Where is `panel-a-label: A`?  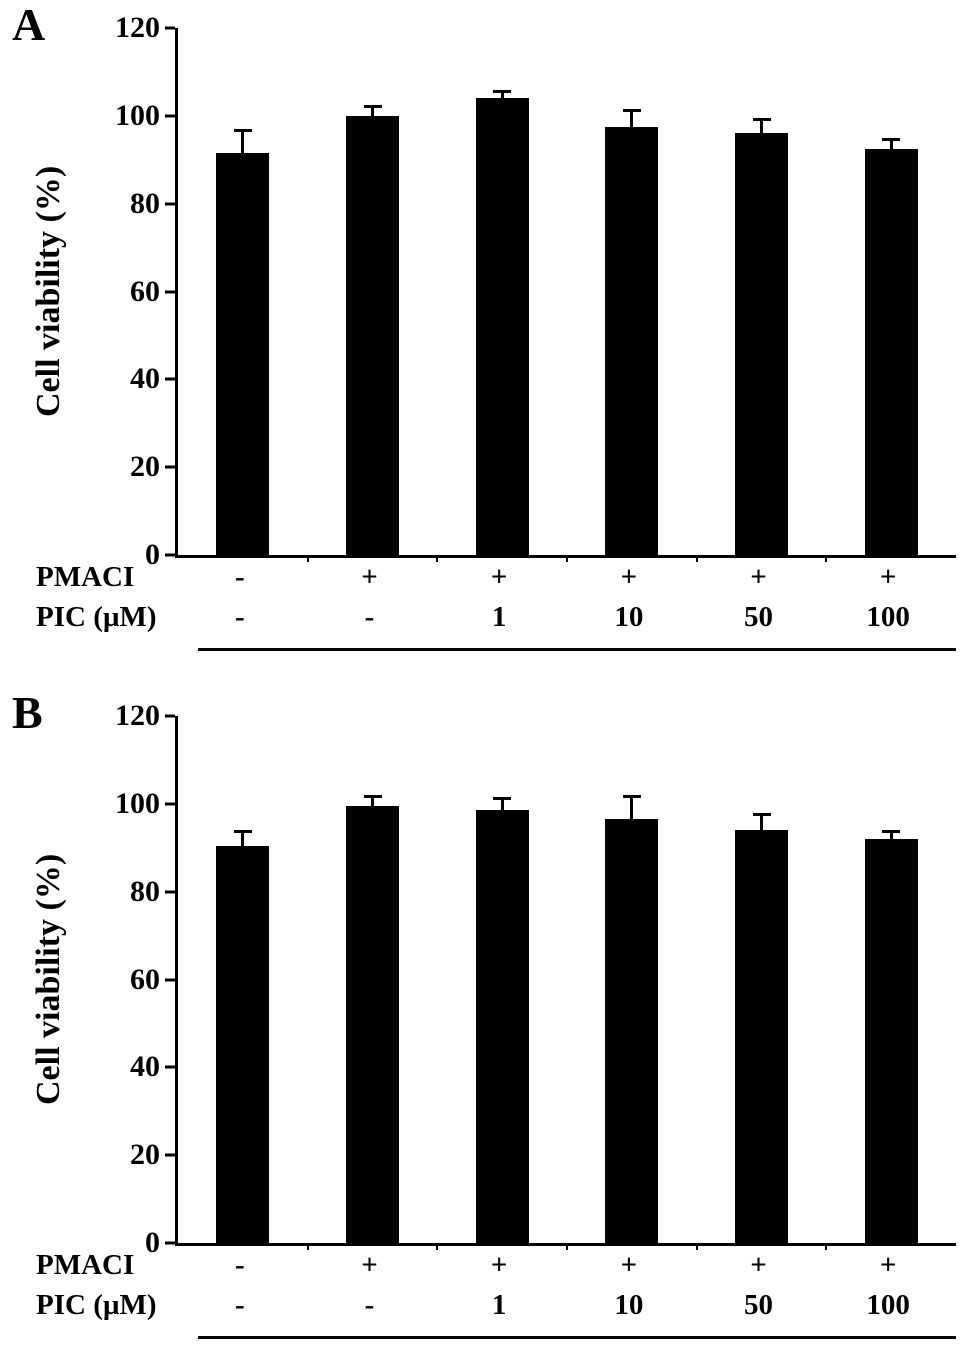
panel-a-label: A is located at coordinates (29, 25).